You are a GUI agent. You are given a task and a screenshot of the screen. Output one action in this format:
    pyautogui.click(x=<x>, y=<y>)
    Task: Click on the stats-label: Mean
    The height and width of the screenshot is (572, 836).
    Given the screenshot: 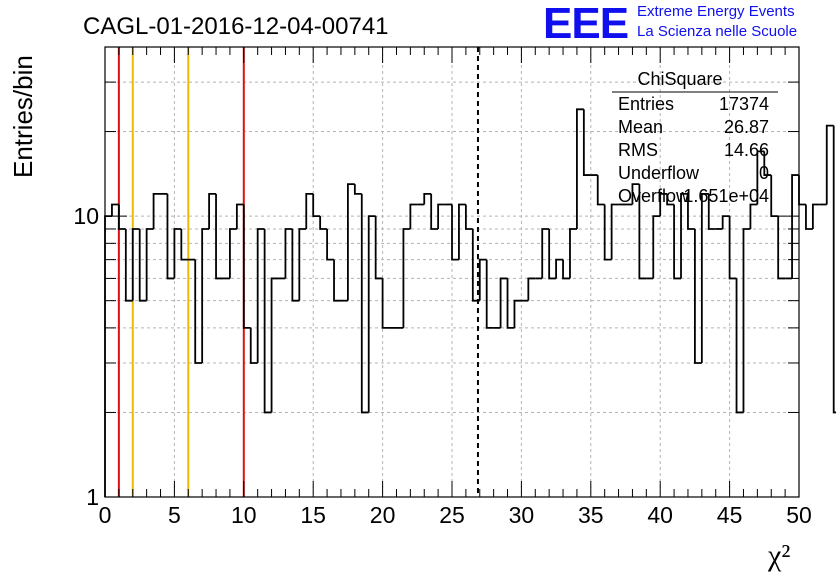 What is the action you would take?
    pyautogui.click(x=640, y=127)
    